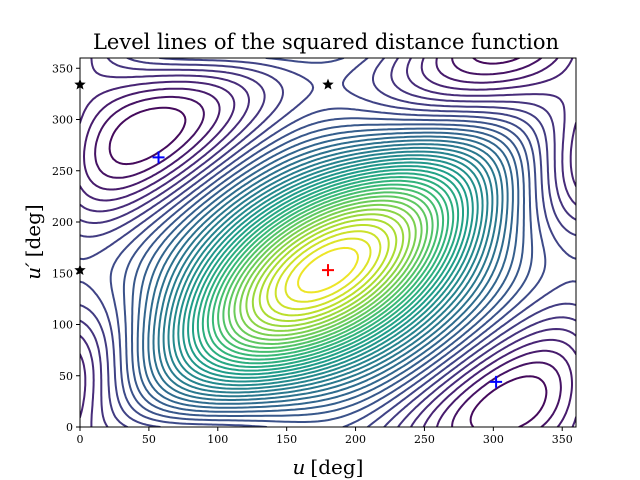  What do you see at coordinates (325, 436) in the screenshot?
I see `x-axis-ticks: 0 50 100 150 200 250 300 350` at bounding box center [325, 436].